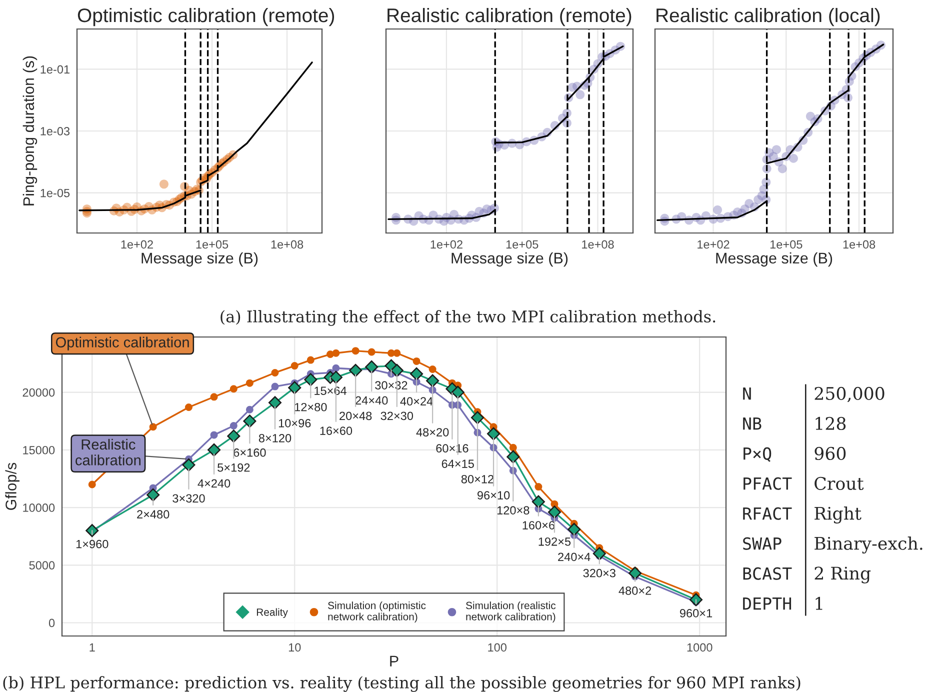 Image resolution: width=937 pixels, height=692 pixels. What do you see at coordinates (538, 525) in the screenshot?
I see `annotation: 160×6` at bounding box center [538, 525].